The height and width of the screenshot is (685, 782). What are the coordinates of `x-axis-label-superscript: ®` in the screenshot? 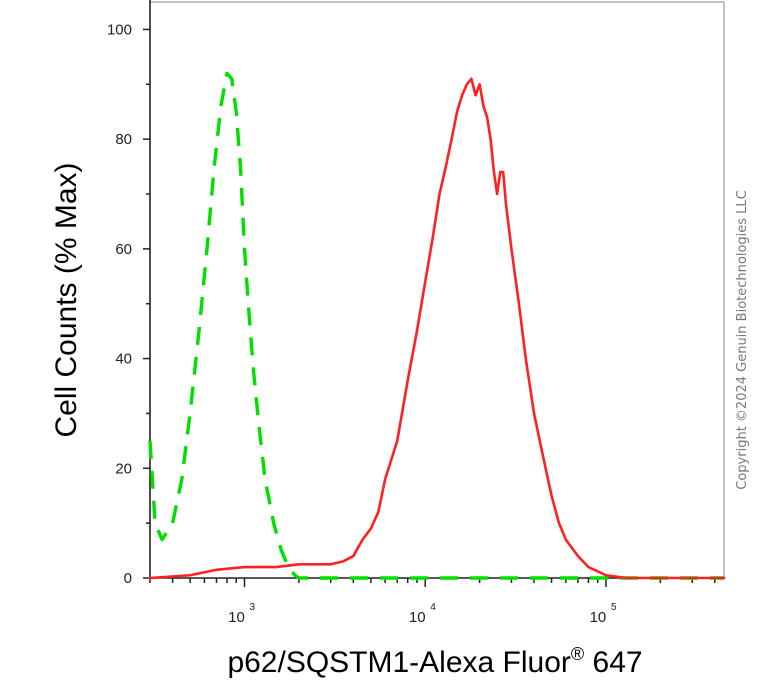 It's located at (577, 654).